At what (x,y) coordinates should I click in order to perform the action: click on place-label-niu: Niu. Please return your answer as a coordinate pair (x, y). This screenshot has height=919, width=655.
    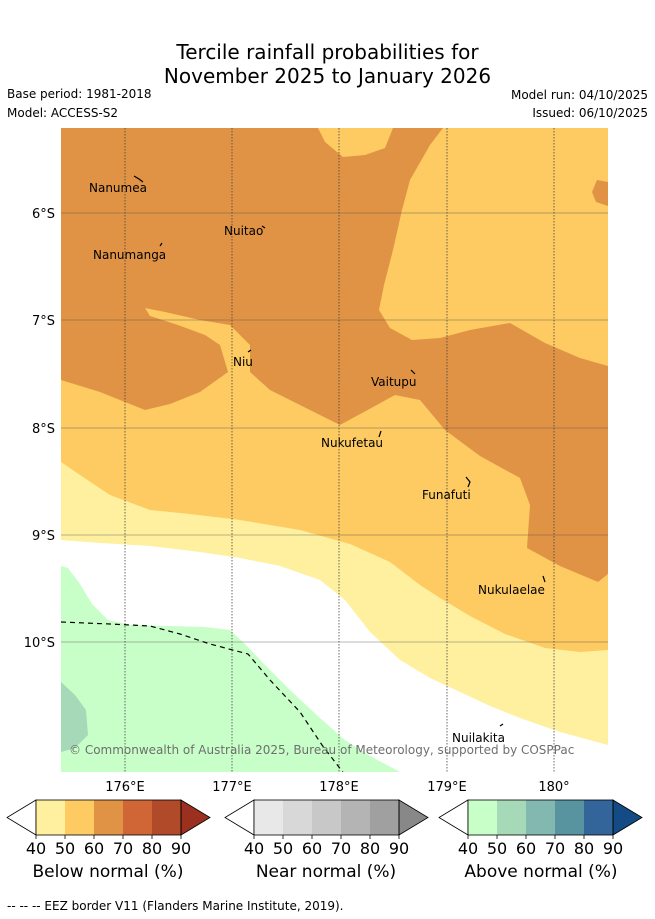
    Looking at the image, I should click on (243, 362).